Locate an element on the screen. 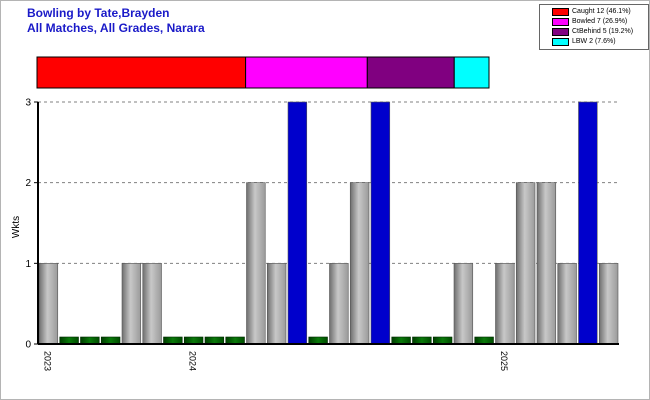 This screenshot has height=400, width=650. dismissal-segment-ctbehind is located at coordinates (410, 72).